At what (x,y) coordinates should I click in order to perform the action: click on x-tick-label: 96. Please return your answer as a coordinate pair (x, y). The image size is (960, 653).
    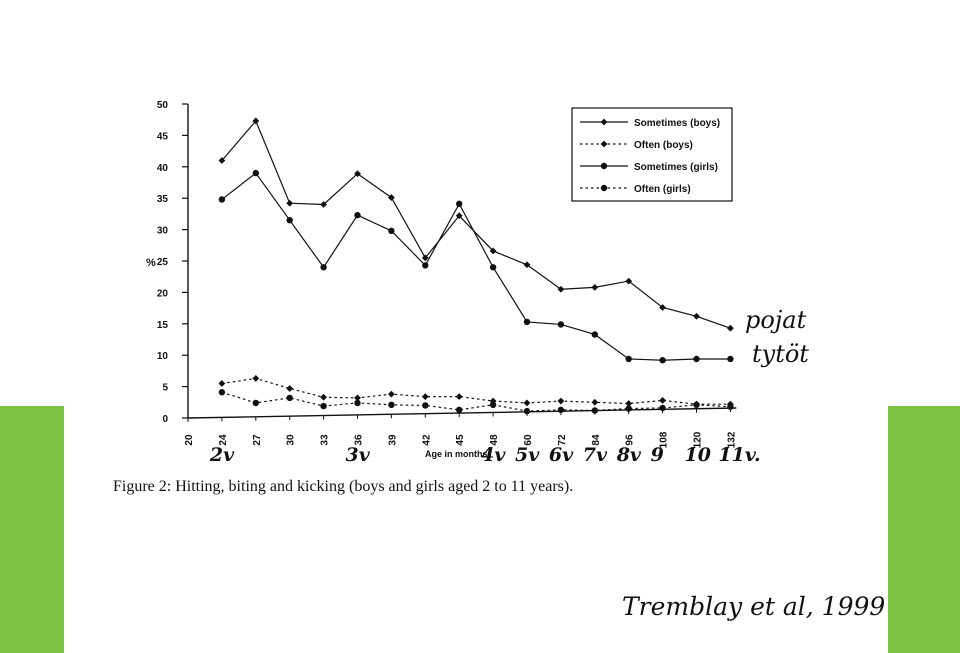
    Looking at the image, I should click on (630, 440).